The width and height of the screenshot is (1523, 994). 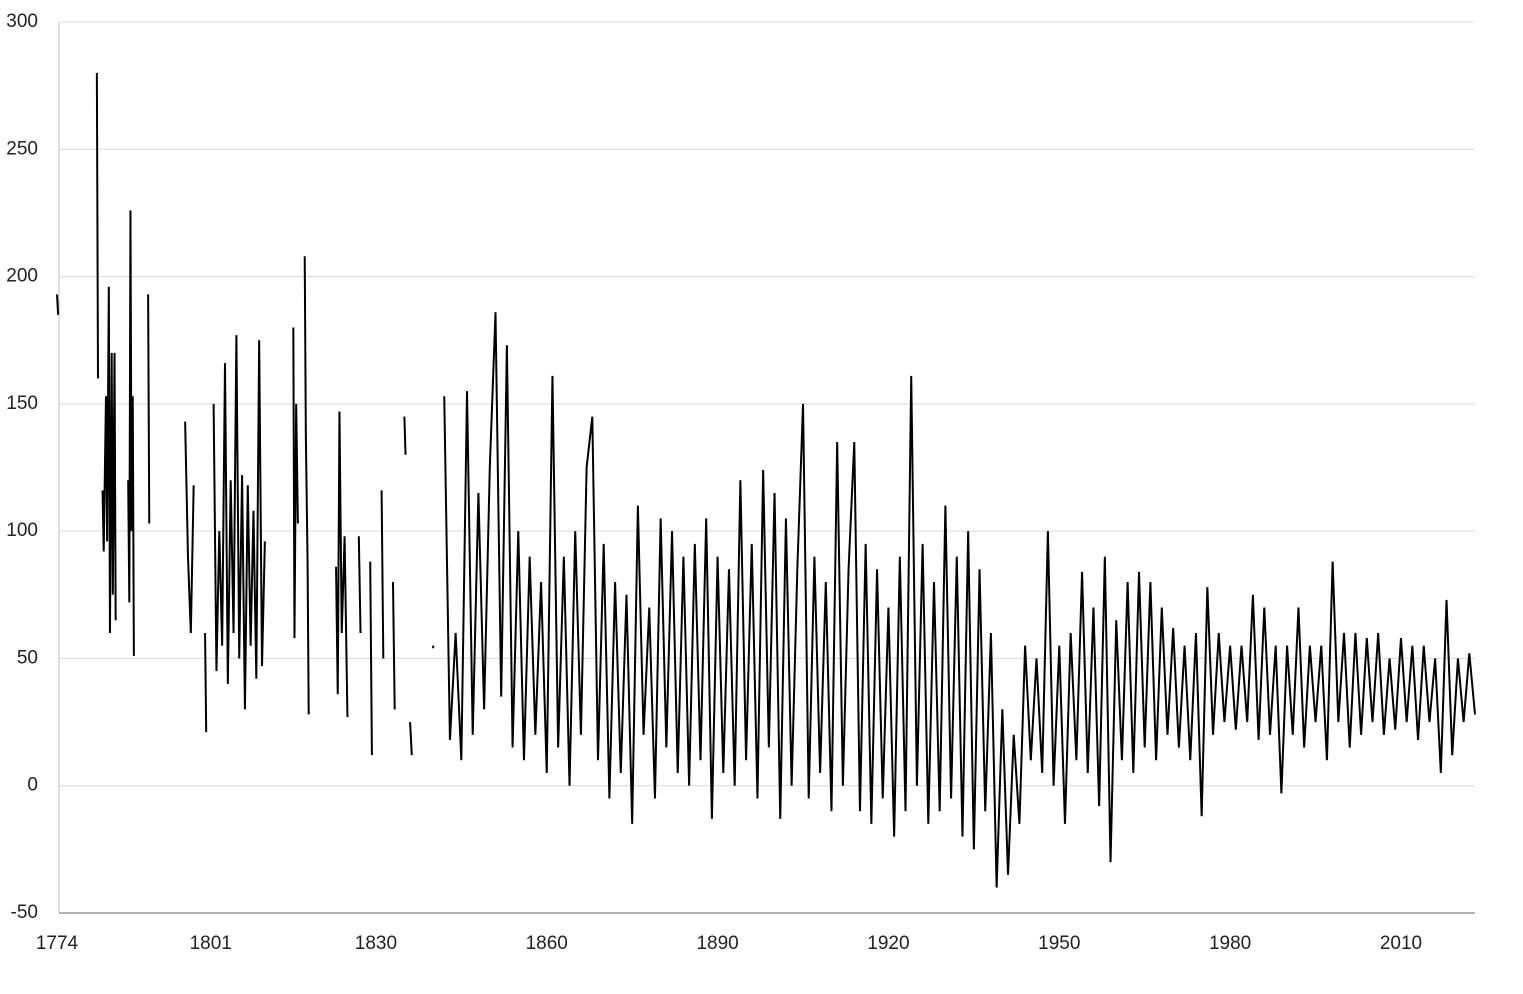 What do you see at coordinates (1059, 943) in the screenshot?
I see `x-tick-label: 1950` at bounding box center [1059, 943].